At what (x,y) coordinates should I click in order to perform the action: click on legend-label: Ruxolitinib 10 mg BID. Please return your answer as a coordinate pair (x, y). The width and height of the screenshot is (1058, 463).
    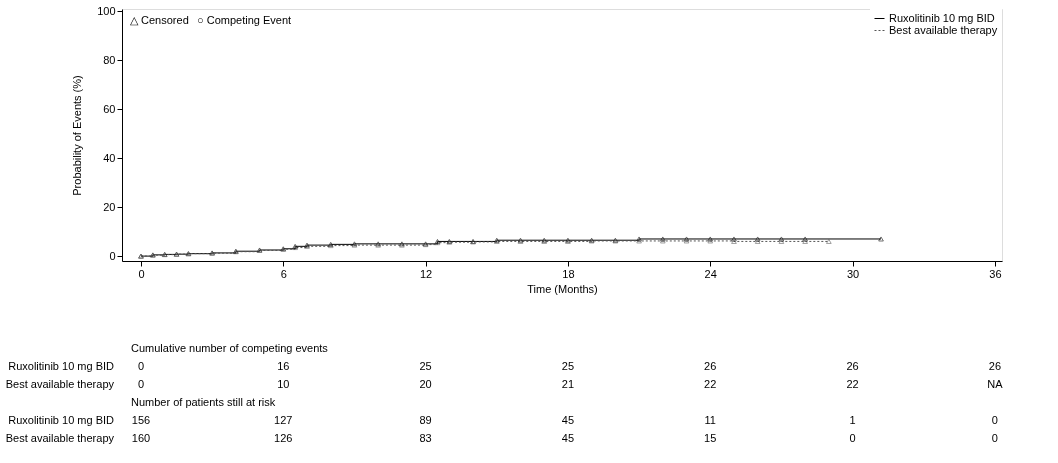
    Looking at the image, I should click on (942, 17).